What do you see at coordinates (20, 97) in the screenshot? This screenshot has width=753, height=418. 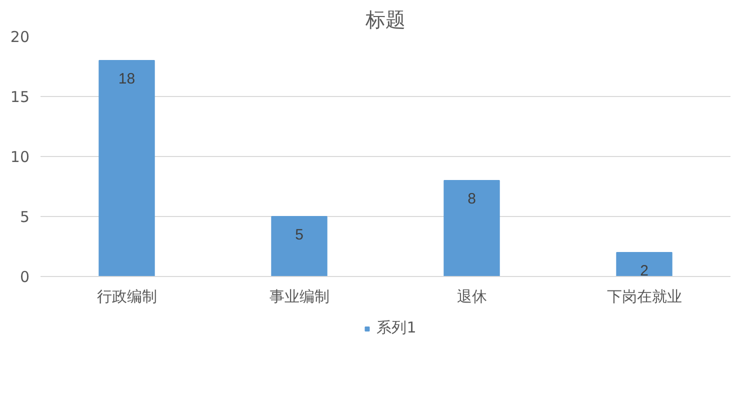 I see `y-tick-label: 15` at bounding box center [20, 97].